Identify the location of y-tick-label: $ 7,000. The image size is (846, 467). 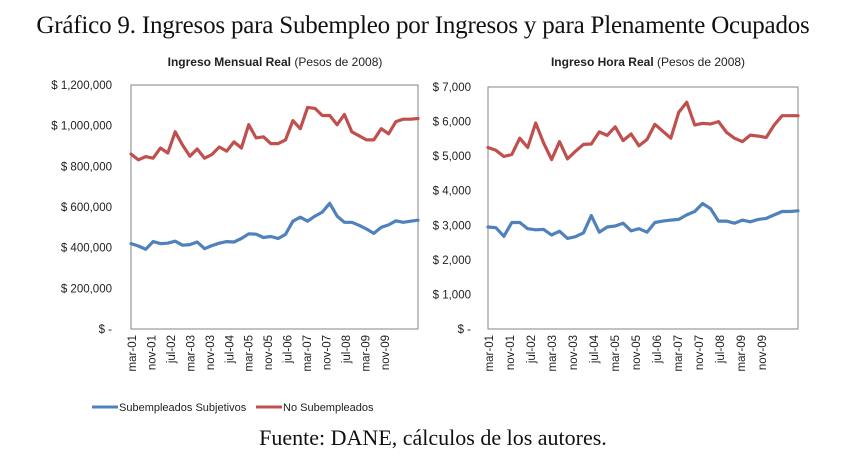
(452, 88).